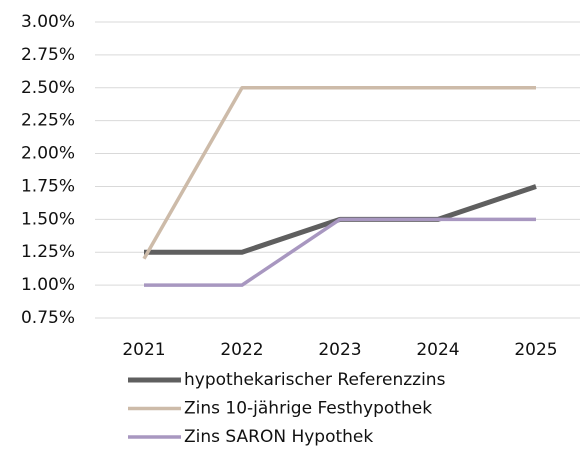 Image resolution: width=583 pixels, height=450 pixels. What do you see at coordinates (315, 380) in the screenshot?
I see `legend-label: hypothekarischer Referenzzins` at bounding box center [315, 380].